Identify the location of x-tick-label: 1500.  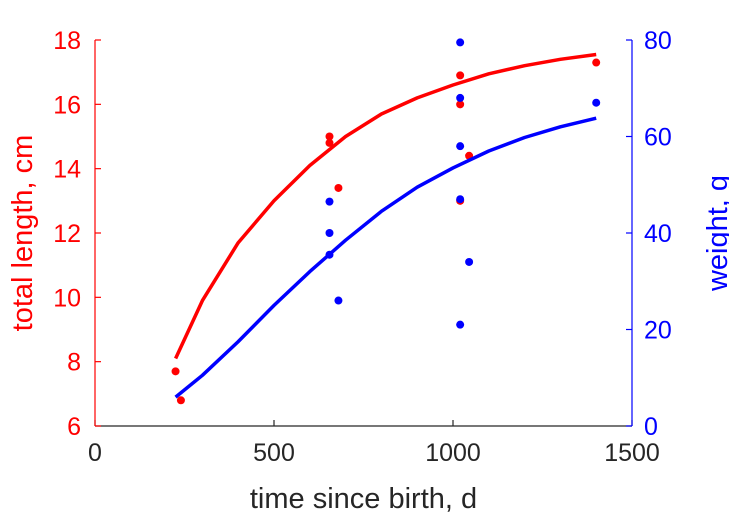
(632, 453).